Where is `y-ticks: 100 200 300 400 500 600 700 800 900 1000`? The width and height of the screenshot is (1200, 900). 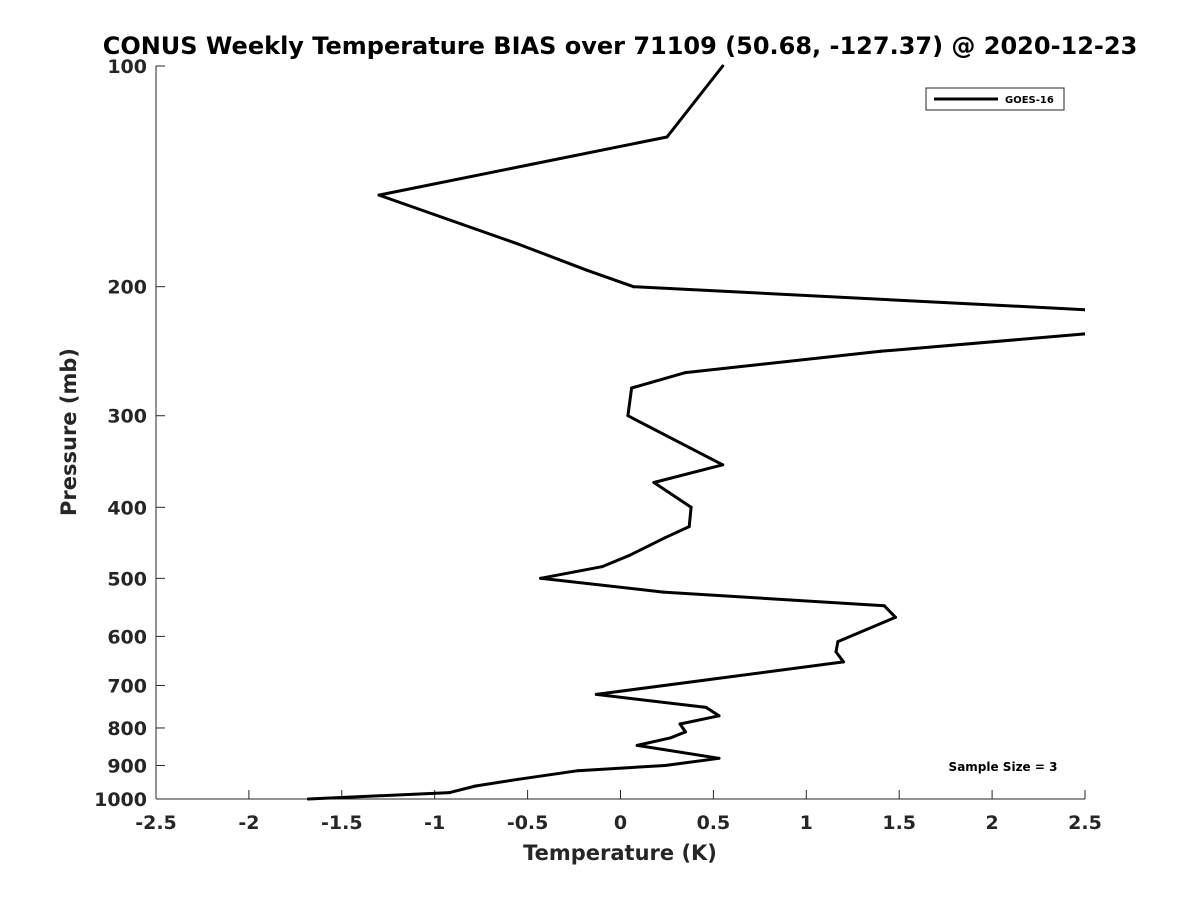 y-ticks: 100 200 300 400 500 600 700 800 900 1000 is located at coordinates (129, 433).